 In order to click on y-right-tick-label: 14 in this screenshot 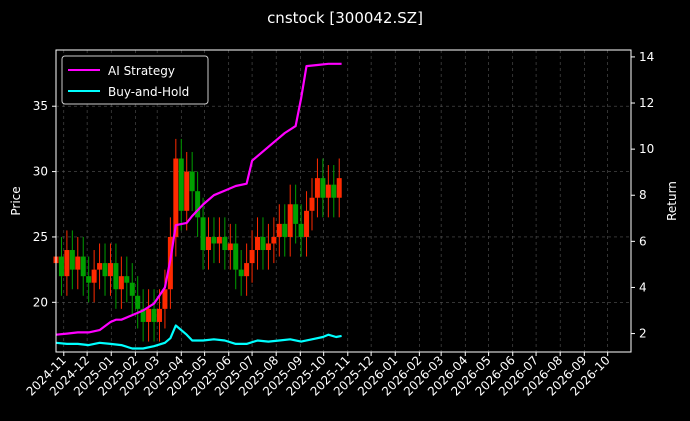, I will do `click(646, 57)`.